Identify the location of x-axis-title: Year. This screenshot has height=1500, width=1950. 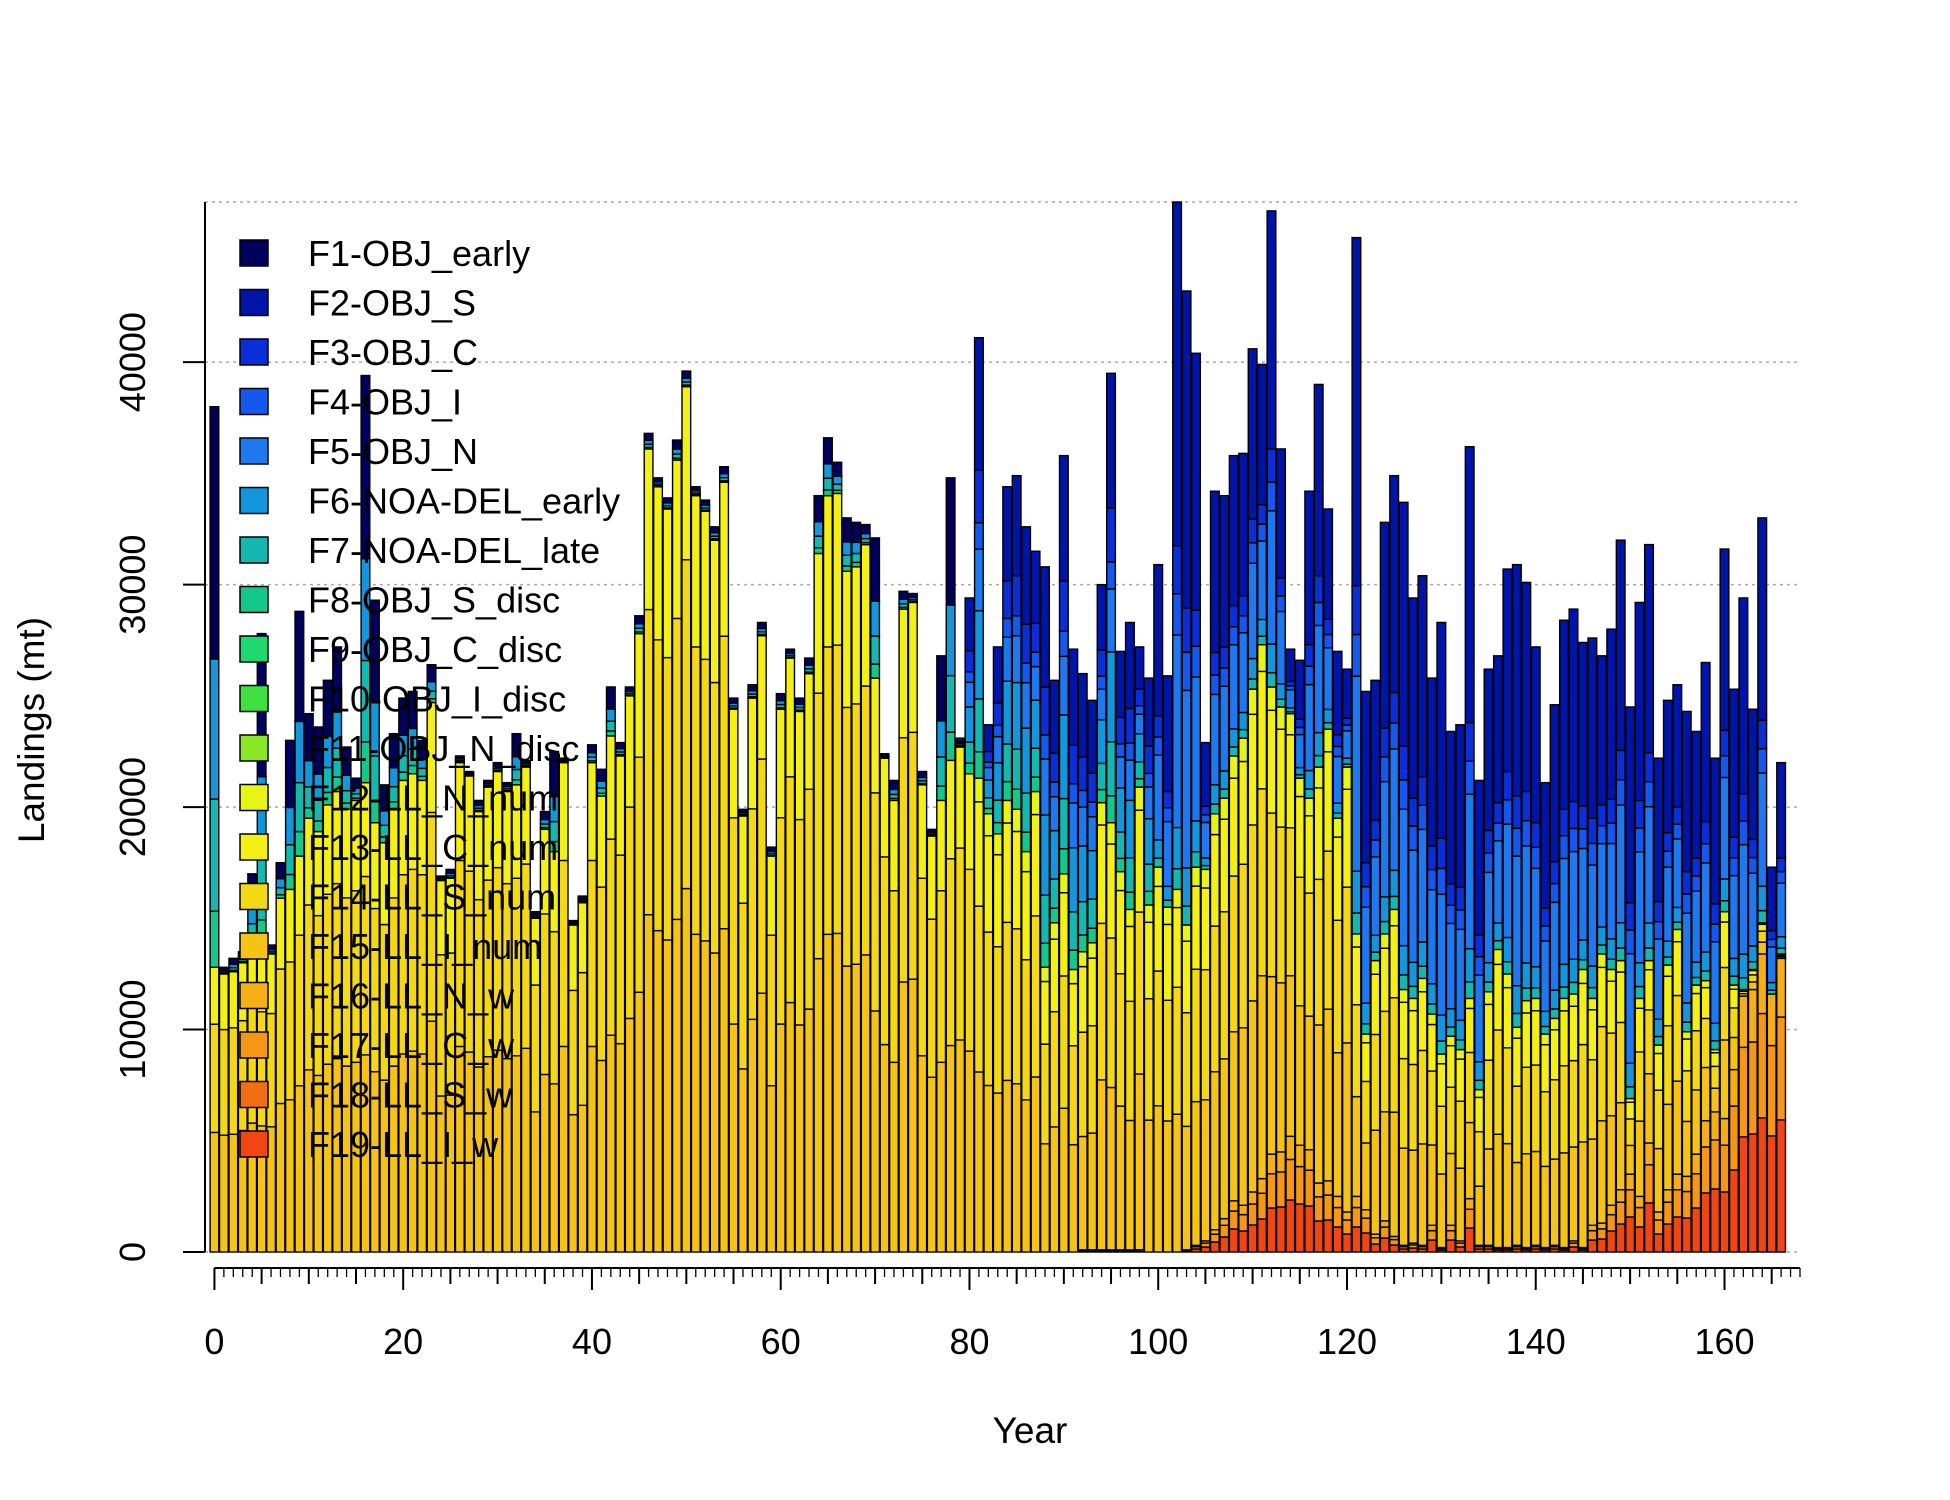
(1030, 1430).